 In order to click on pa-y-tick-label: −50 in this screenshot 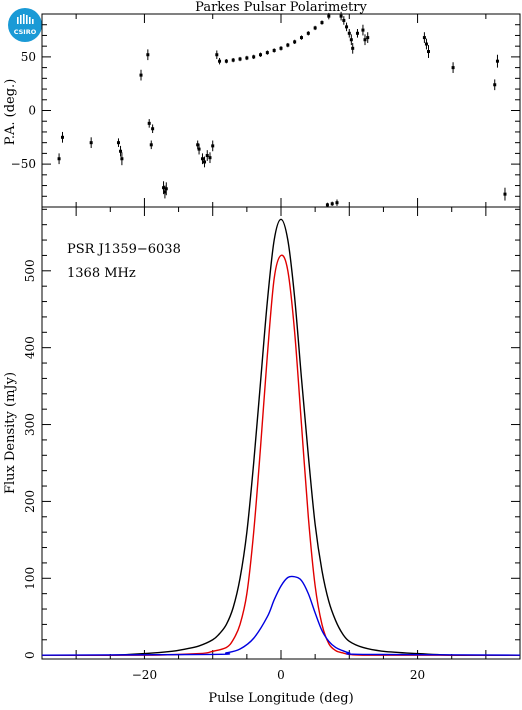, I will do `click(23, 164)`.